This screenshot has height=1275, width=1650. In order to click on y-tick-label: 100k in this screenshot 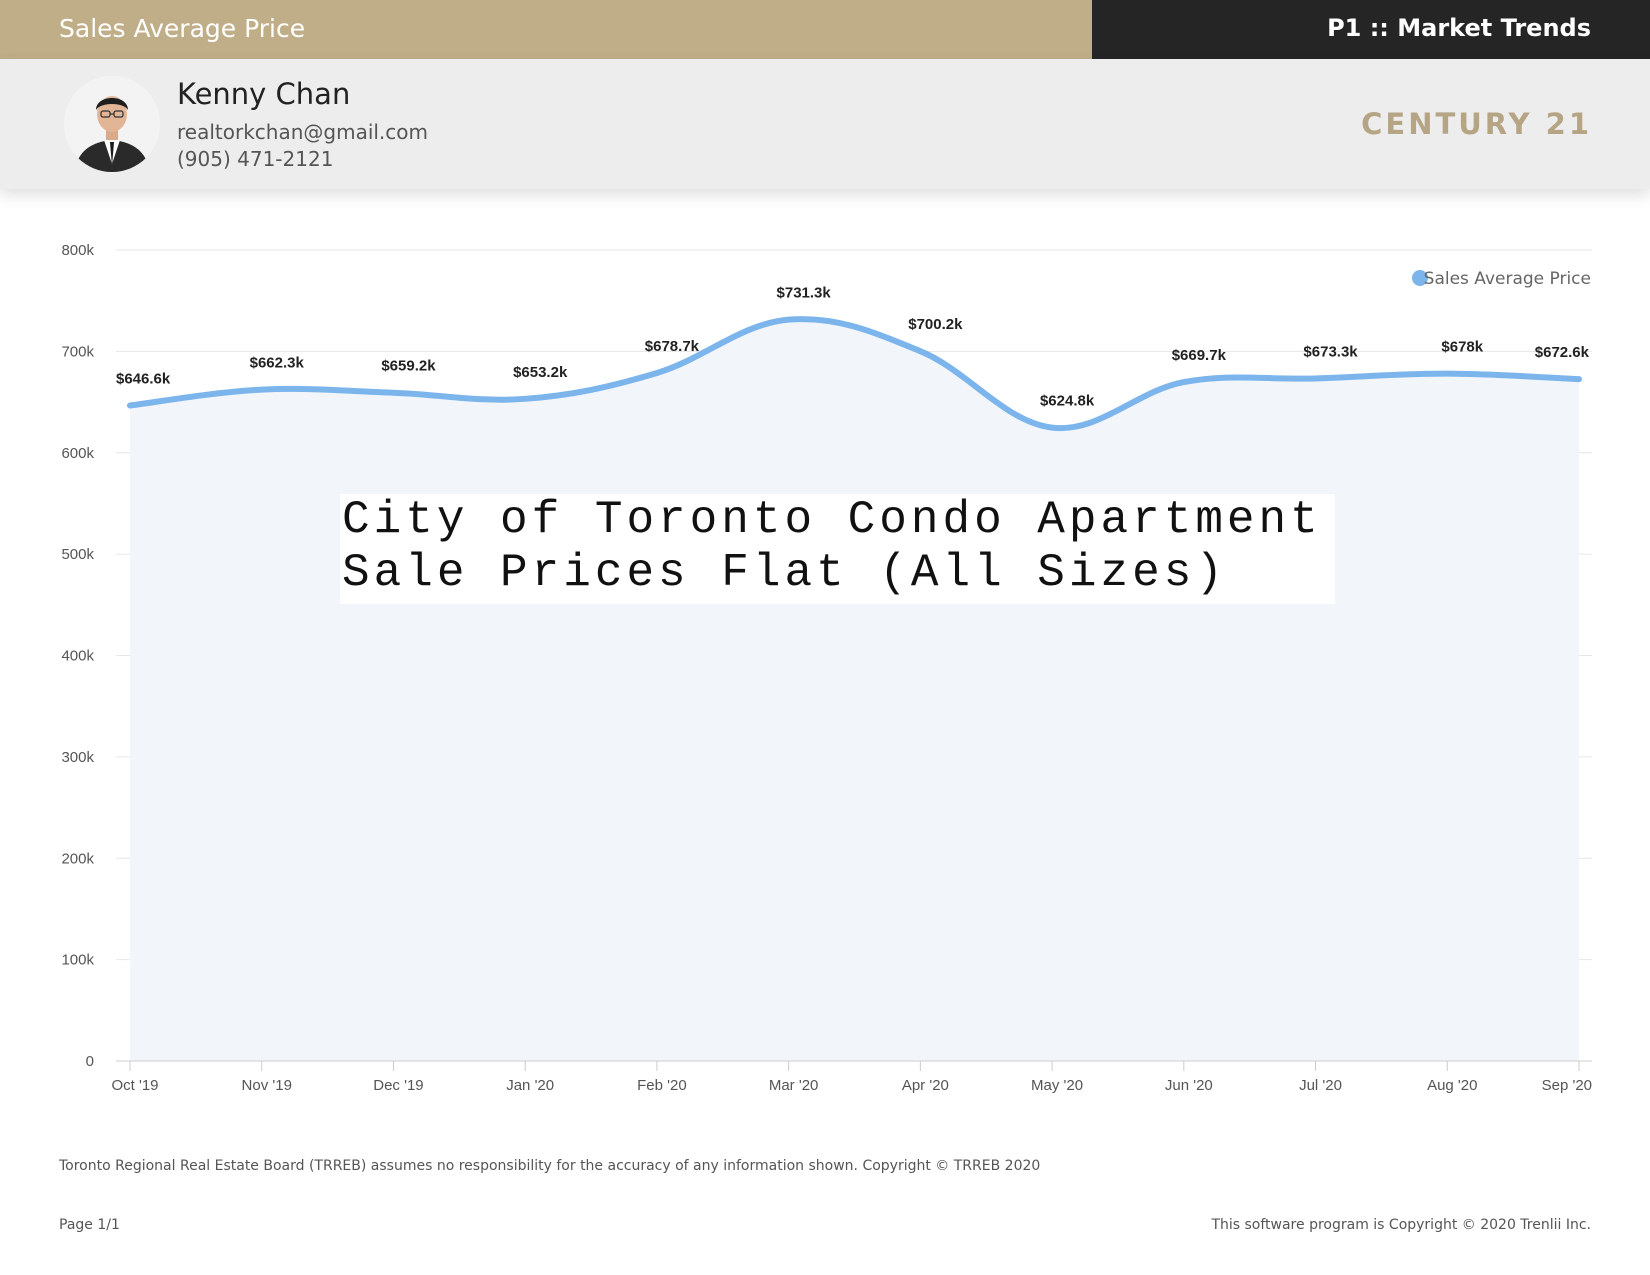, I will do `click(77, 960)`.